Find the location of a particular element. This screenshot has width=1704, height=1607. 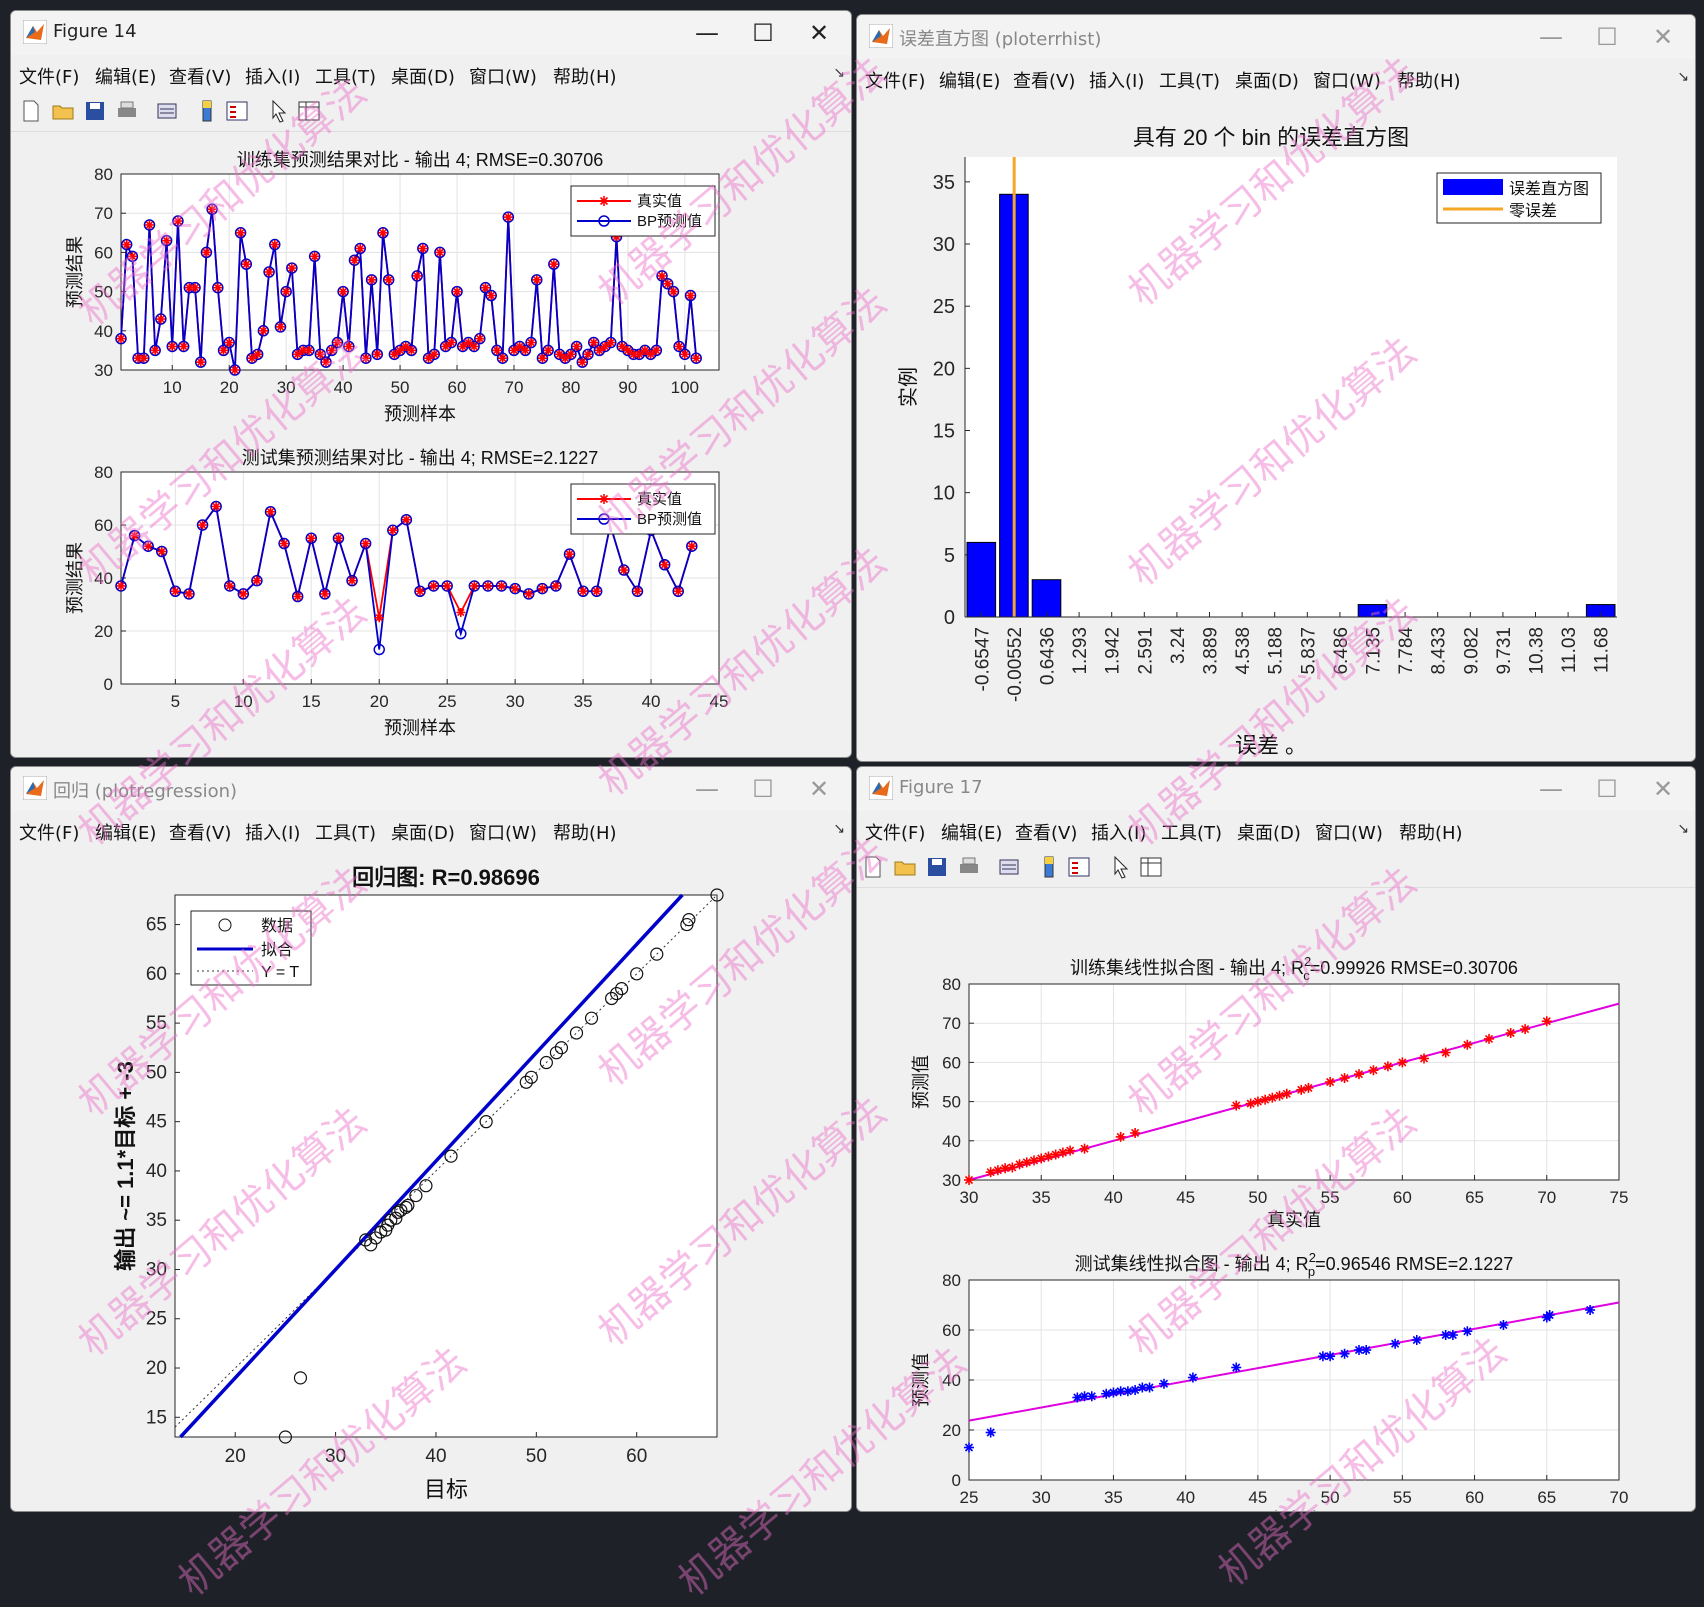

title-bar: Figure 14 — ☐ ✕ is located at coordinates (431, 33).